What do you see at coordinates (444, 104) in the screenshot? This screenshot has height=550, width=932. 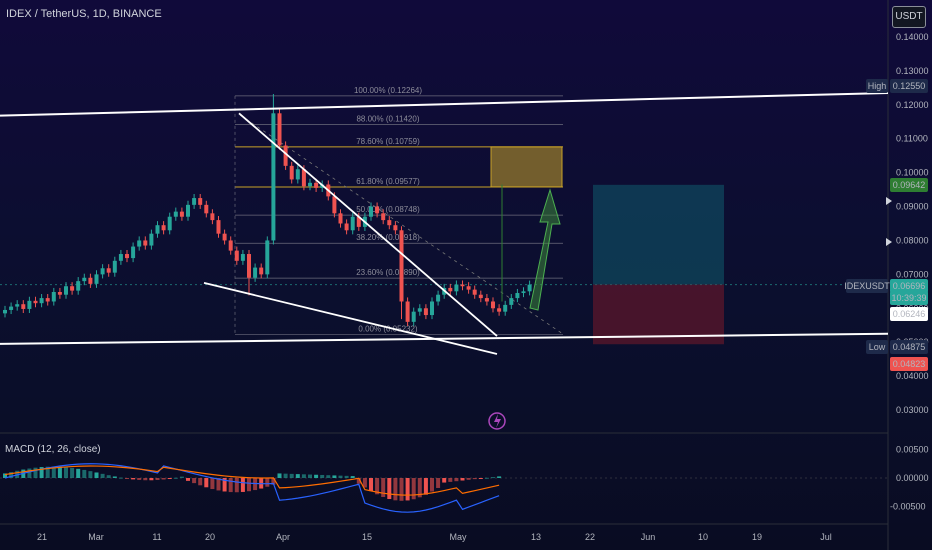 I see `upper-channel-line` at bounding box center [444, 104].